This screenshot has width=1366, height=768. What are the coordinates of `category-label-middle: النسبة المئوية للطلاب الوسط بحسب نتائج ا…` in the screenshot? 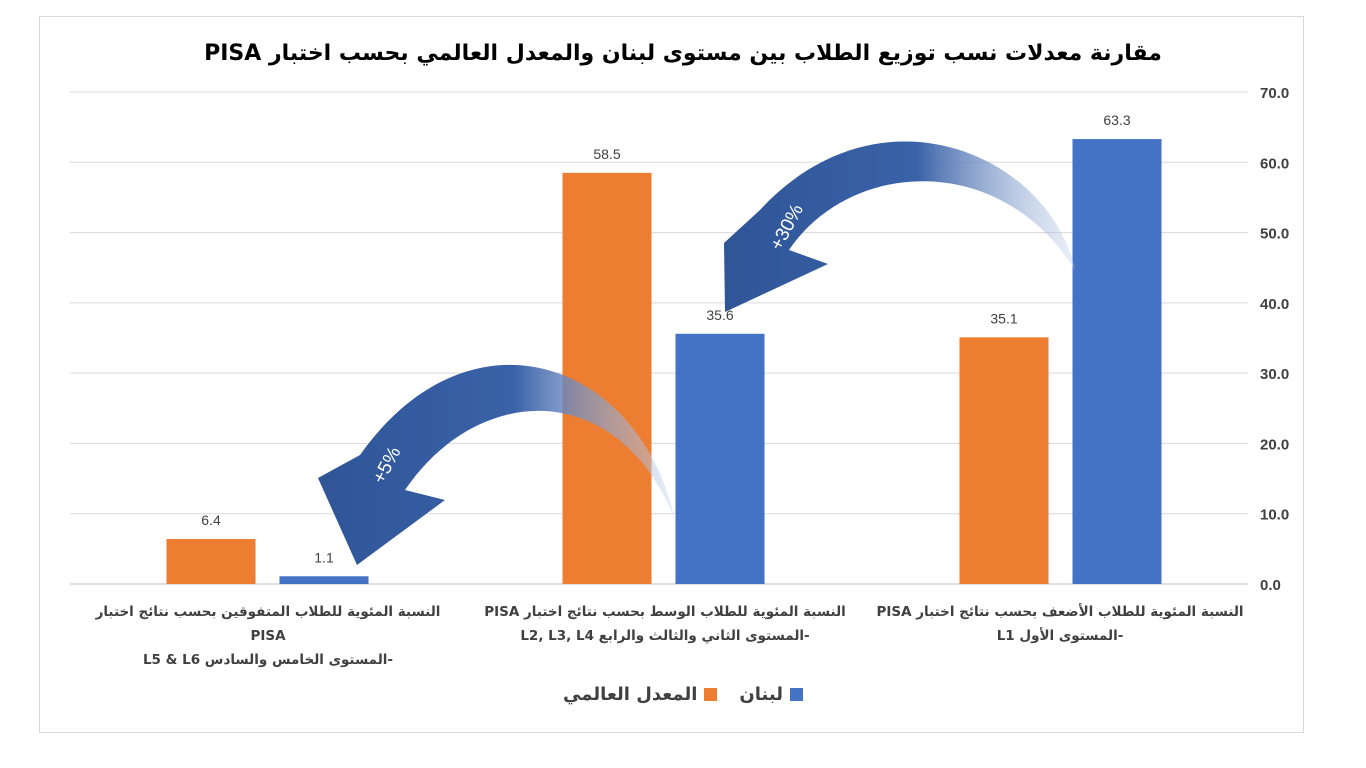 It's located at (665, 624).